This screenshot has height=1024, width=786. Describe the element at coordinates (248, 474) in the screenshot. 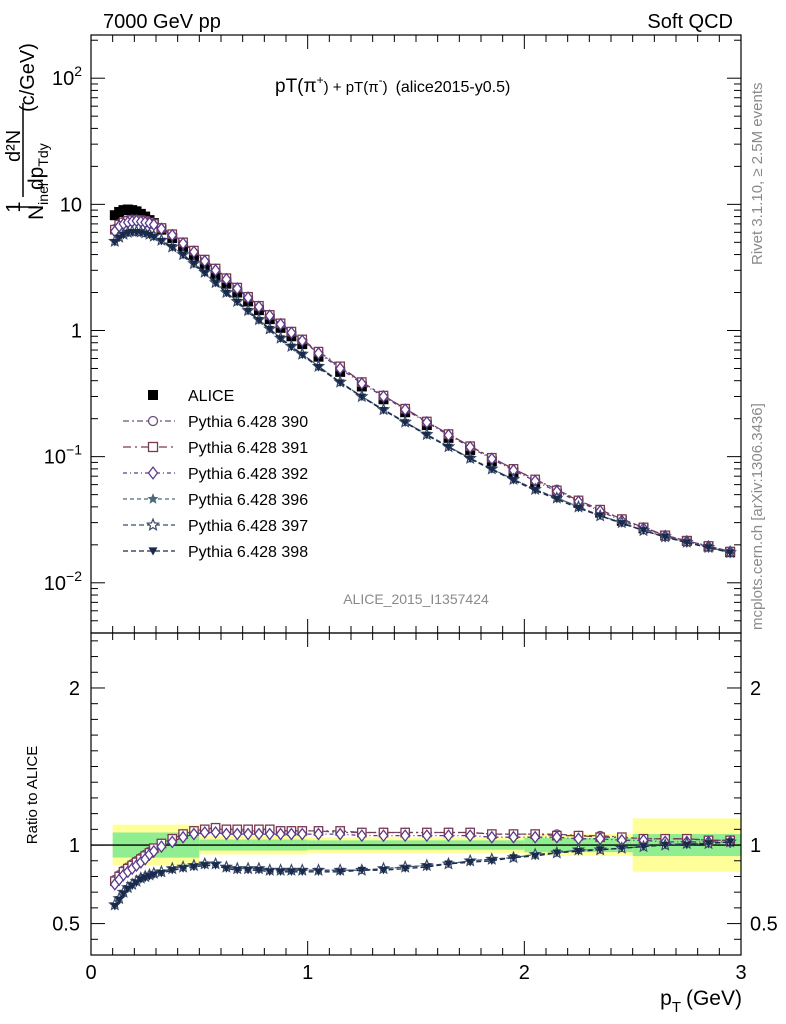

I see `legend-label: Pythia 6.428 392` at that location.